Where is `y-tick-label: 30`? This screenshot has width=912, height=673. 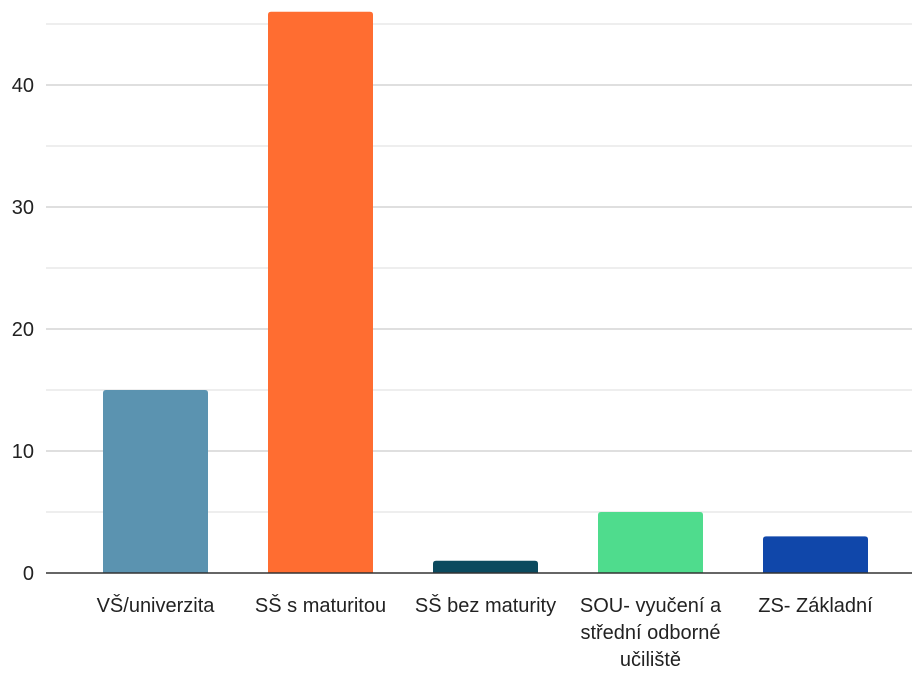
y-tick-label: 30 is located at coordinates (23, 208).